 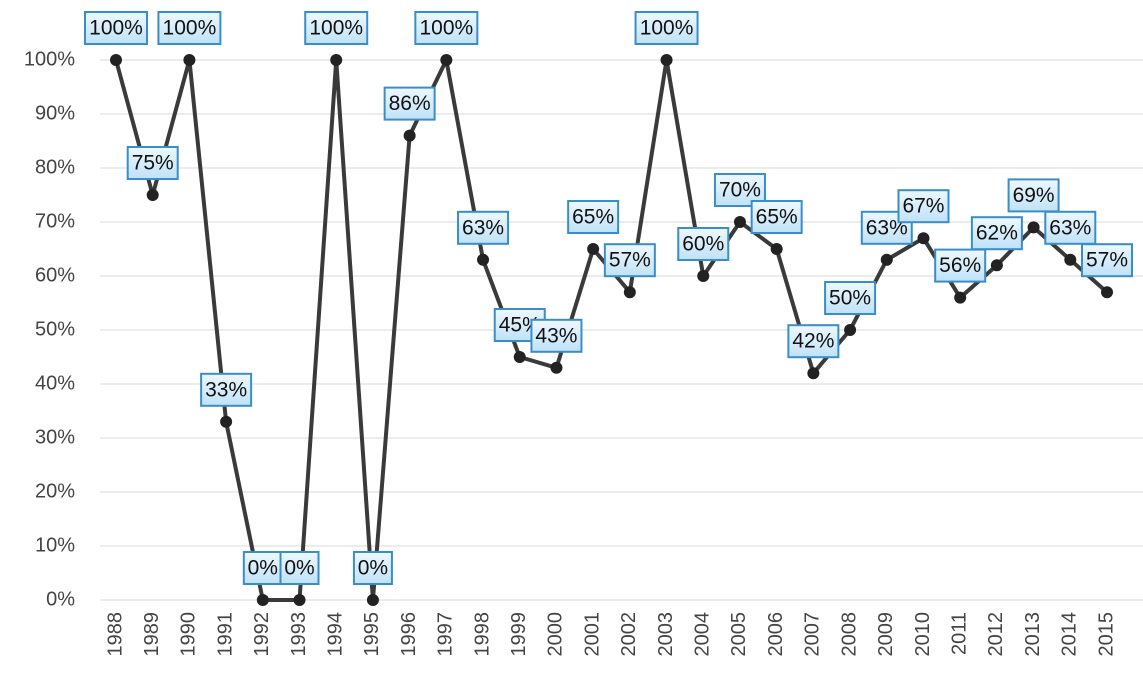 I want to click on value-label: 70%, so click(x=739, y=190).